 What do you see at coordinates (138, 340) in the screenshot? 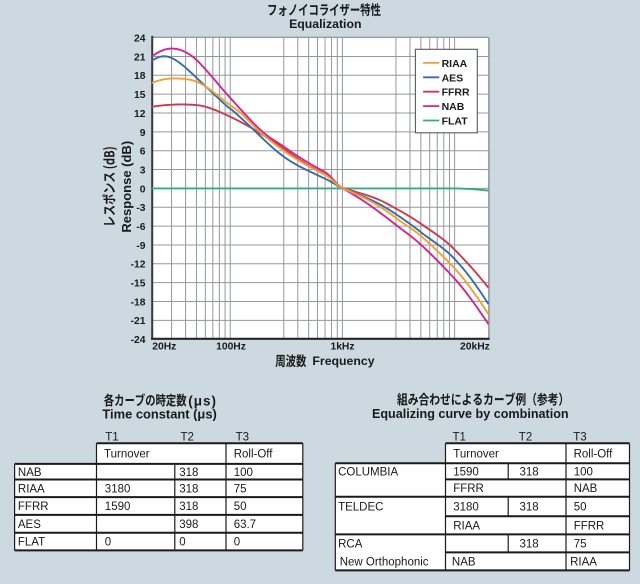
I see `svg-text: -24` at bounding box center [138, 340].